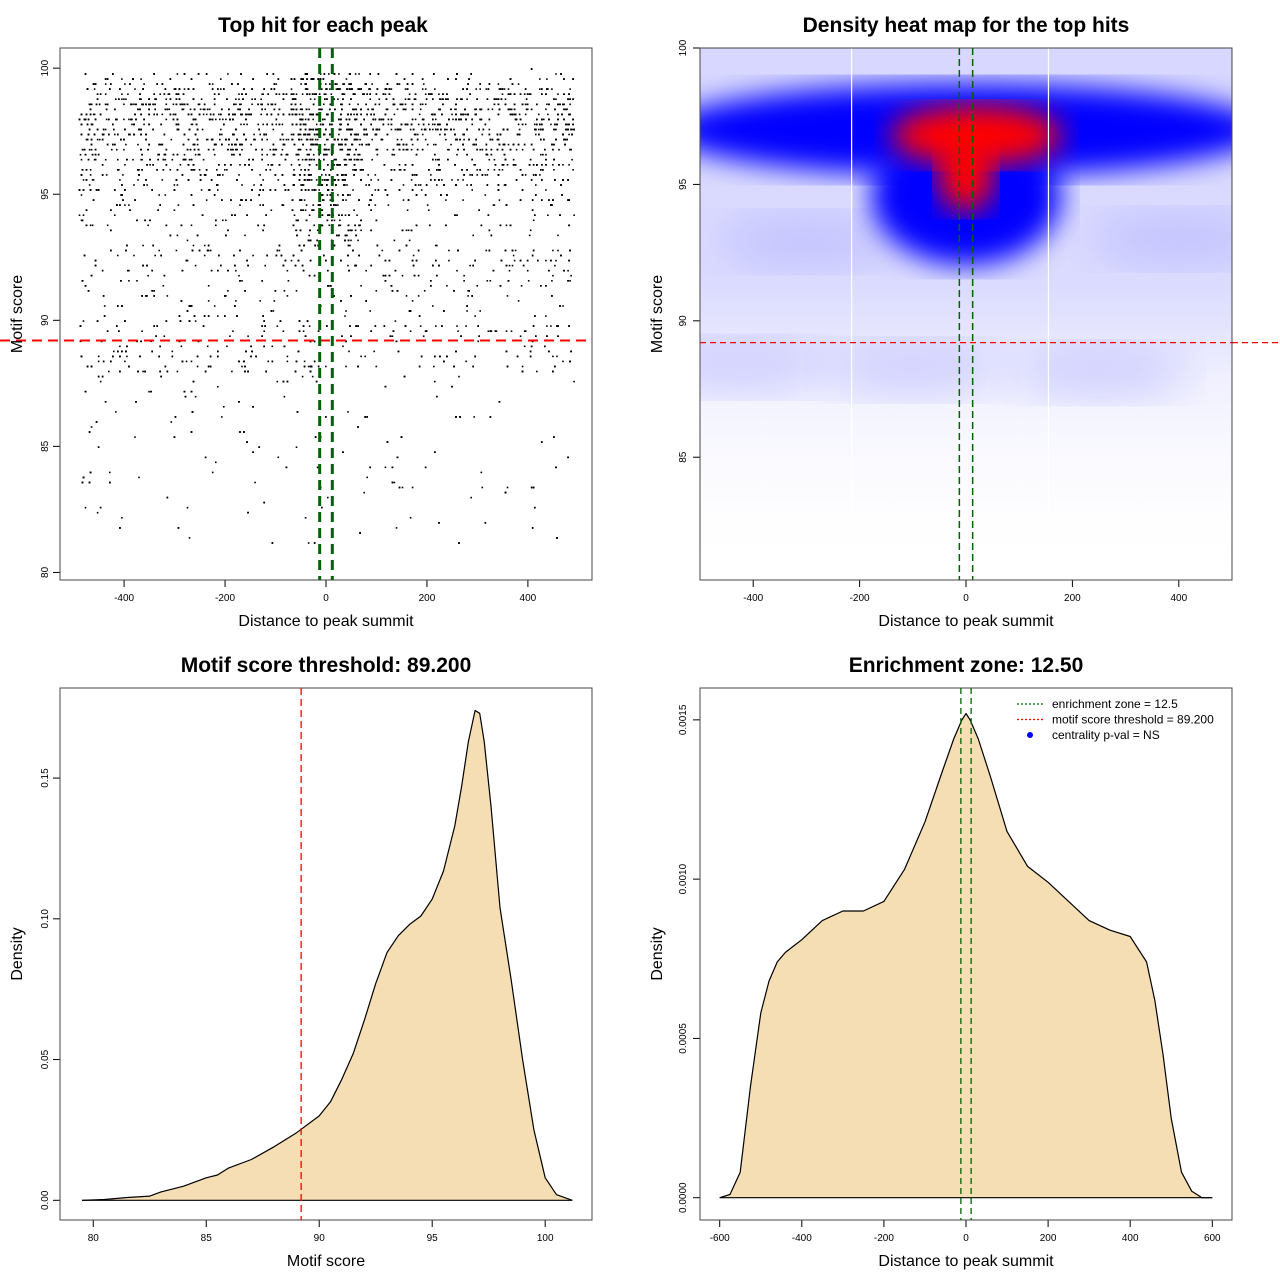 This screenshot has width=1280, height=1280. Describe the element at coordinates (323, 25) in the screenshot. I see `scatter-title: Top hit for each peak` at that location.